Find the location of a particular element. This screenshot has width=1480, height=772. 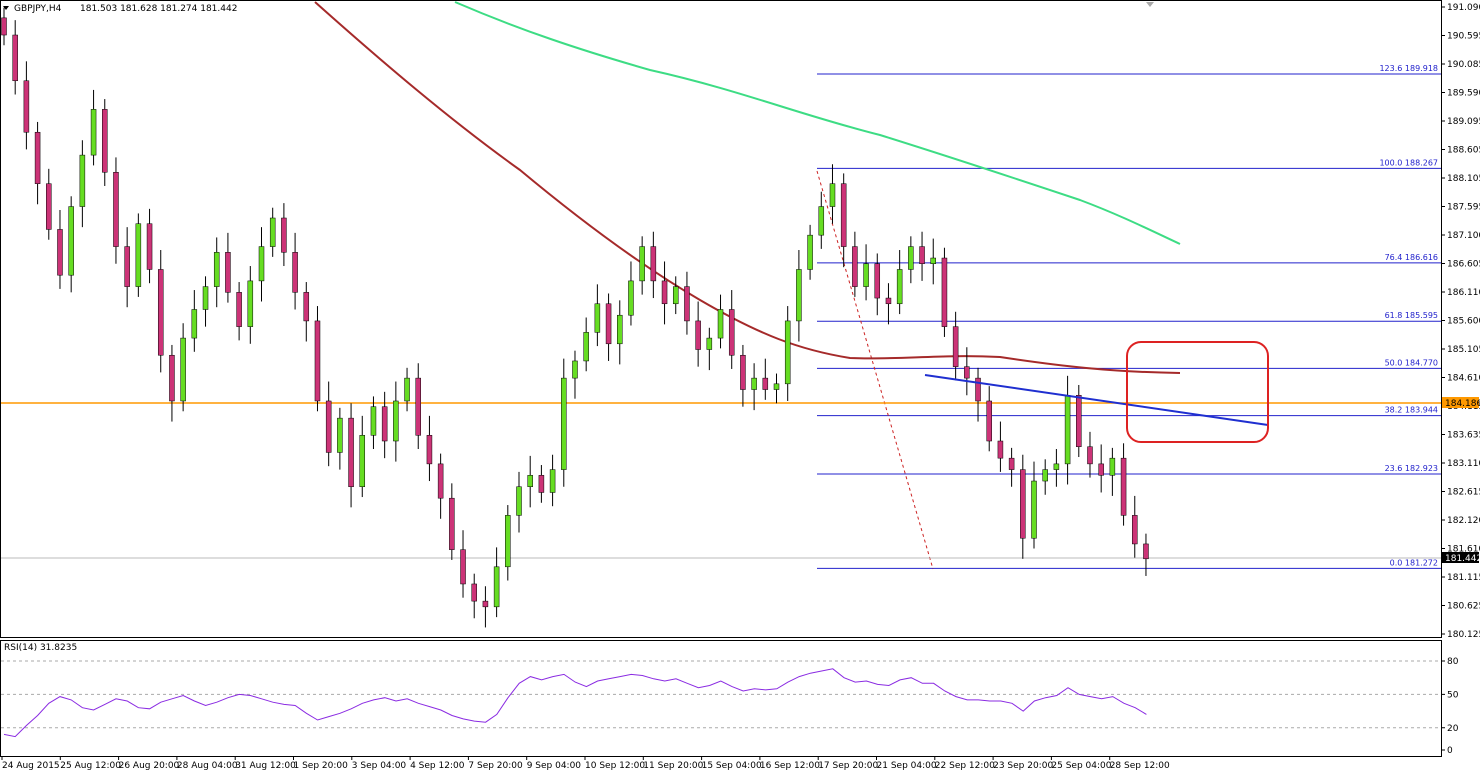

time-tick-label: 3 Sep 04:00 is located at coordinates (379, 766).